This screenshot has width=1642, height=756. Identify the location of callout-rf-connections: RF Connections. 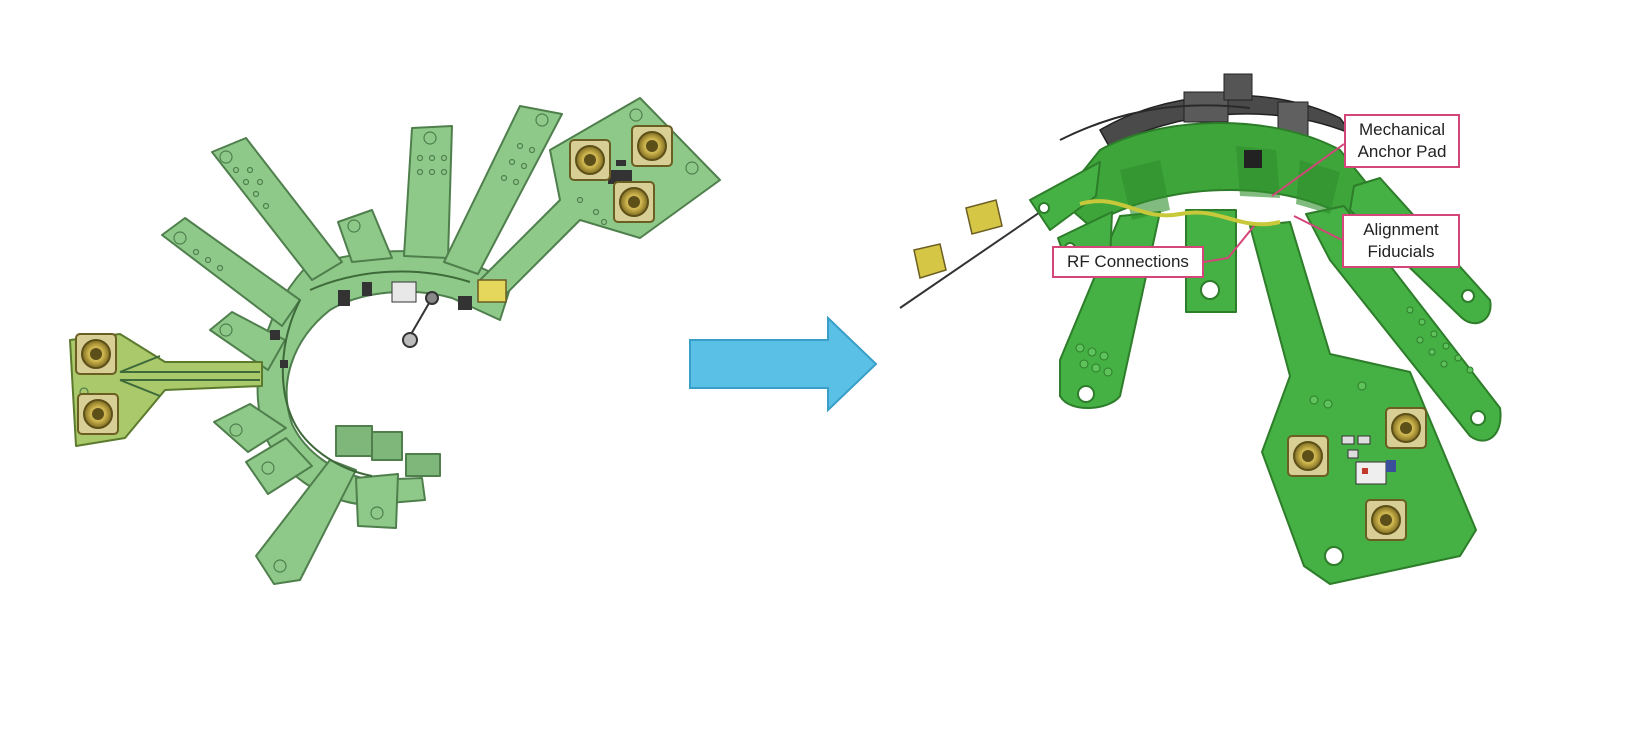
(1128, 262).